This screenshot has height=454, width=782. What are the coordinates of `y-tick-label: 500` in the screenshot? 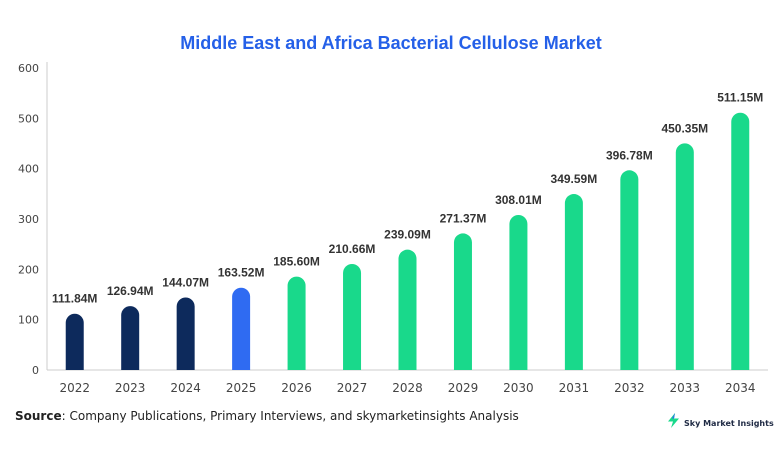 It's located at (28, 118).